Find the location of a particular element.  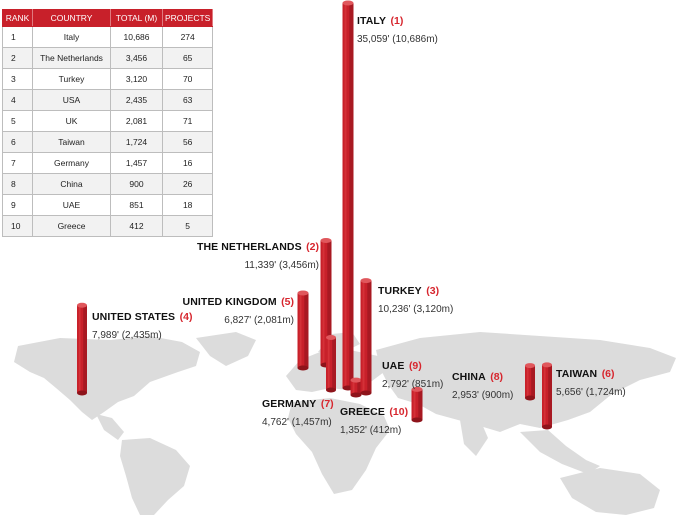

map-south-america is located at coordinates (155, 476).